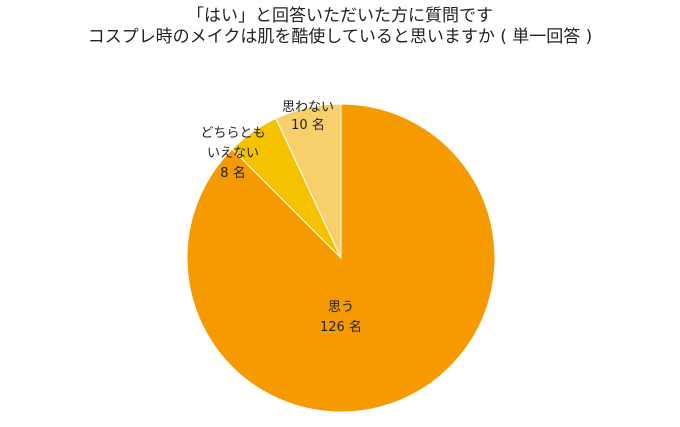  Describe the element at coordinates (341, 307) in the screenshot. I see `slice-label-1: 思う` at that location.